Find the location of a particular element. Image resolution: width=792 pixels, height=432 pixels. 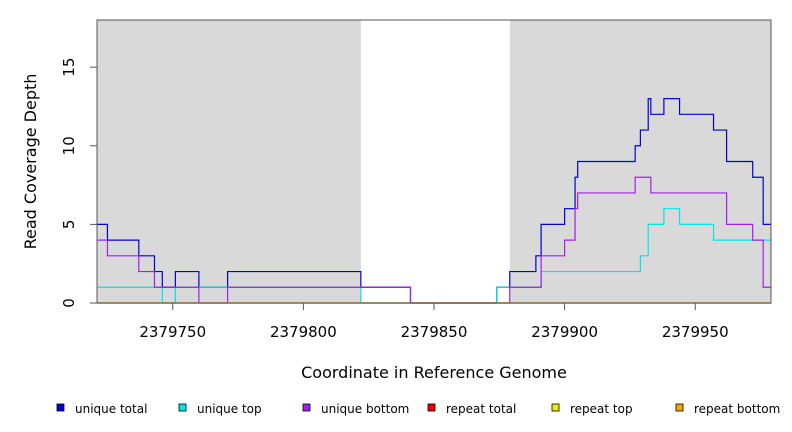

y-axis-label: Read Coverage Depth is located at coordinates (30, 162).